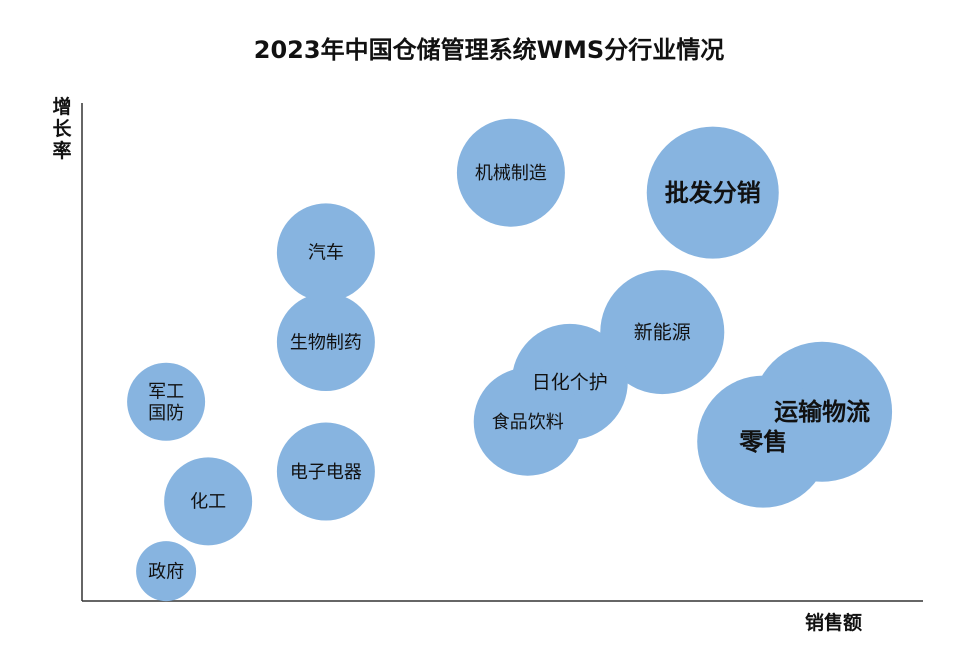  I want to click on bubble-label-5: 汽车, so click(326, 253).